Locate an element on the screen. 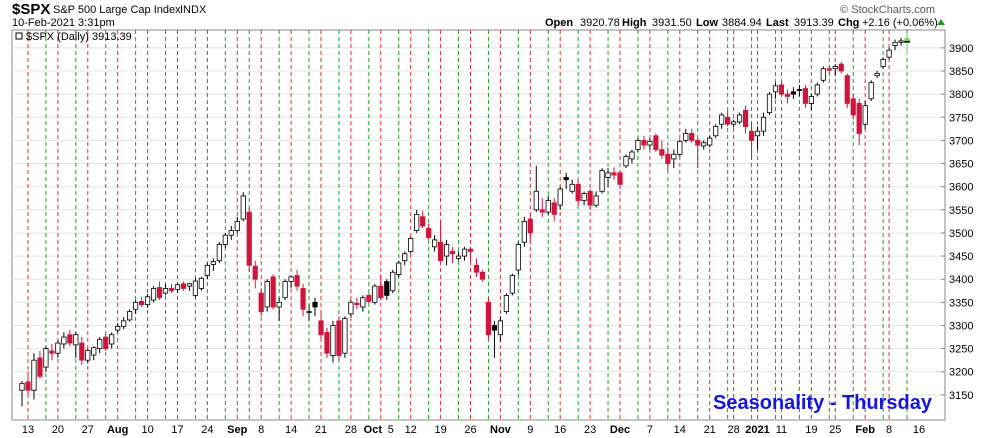 The height and width of the screenshot is (438, 990). x-tick-label: 28 is located at coordinates (733, 430).